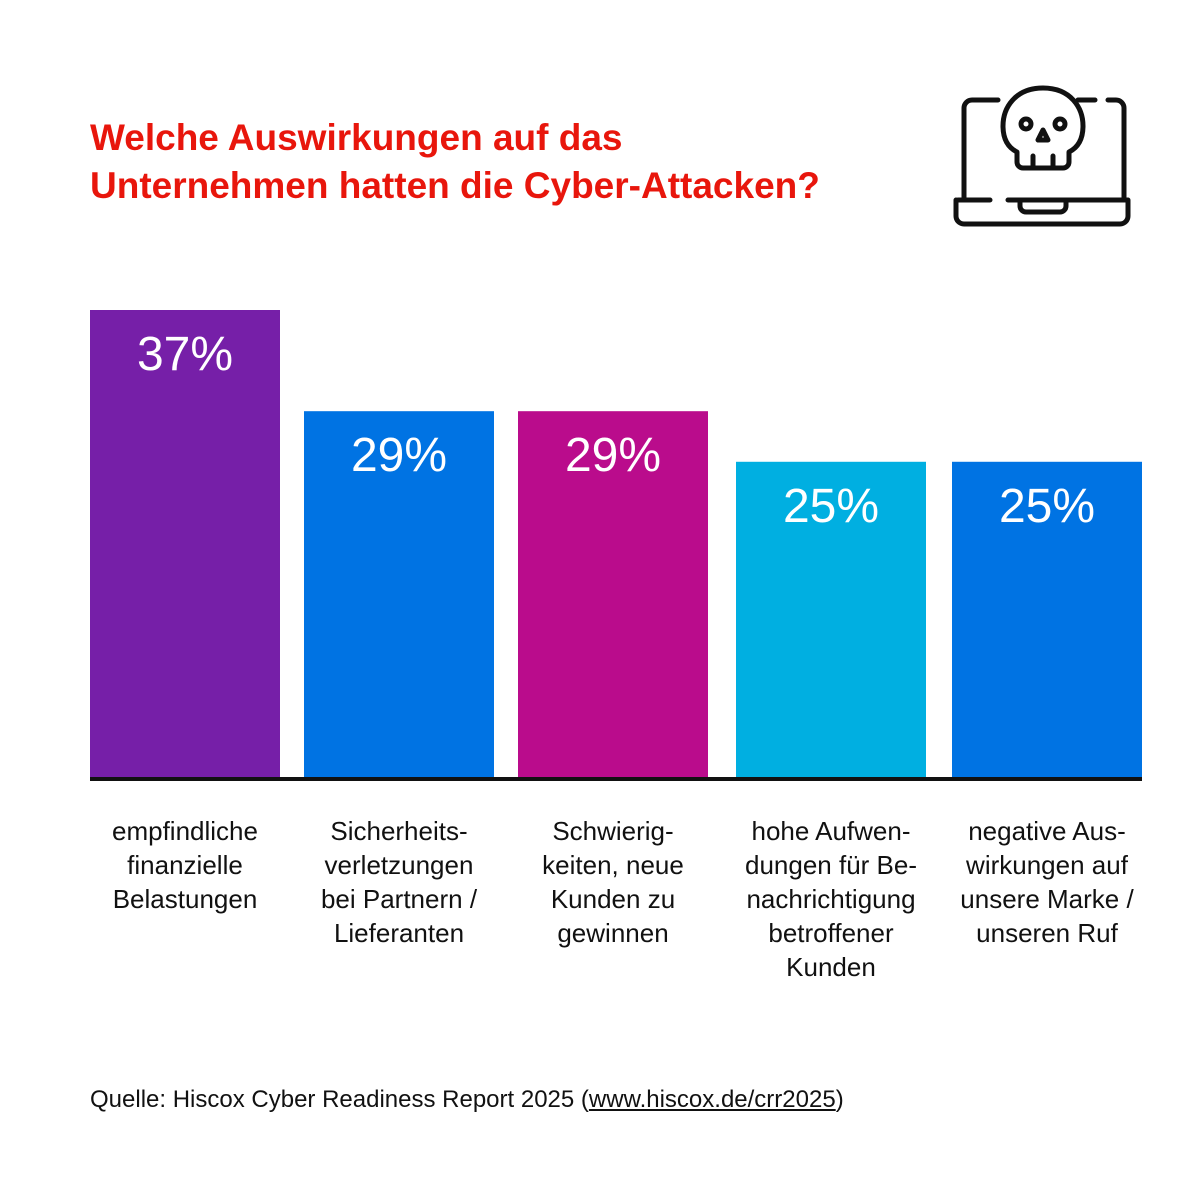  Describe the element at coordinates (1047, 865) in the screenshot. I see `category-label-line: wirkungen auf` at that location.